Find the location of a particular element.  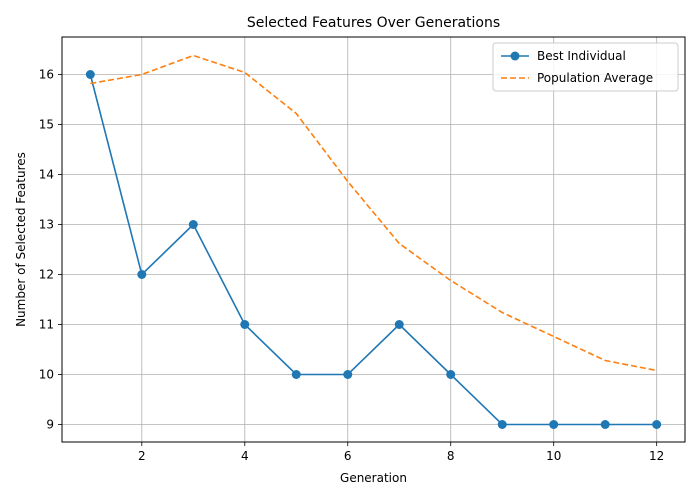

chart-title: Selected Features Over Generations is located at coordinates (373, 23).